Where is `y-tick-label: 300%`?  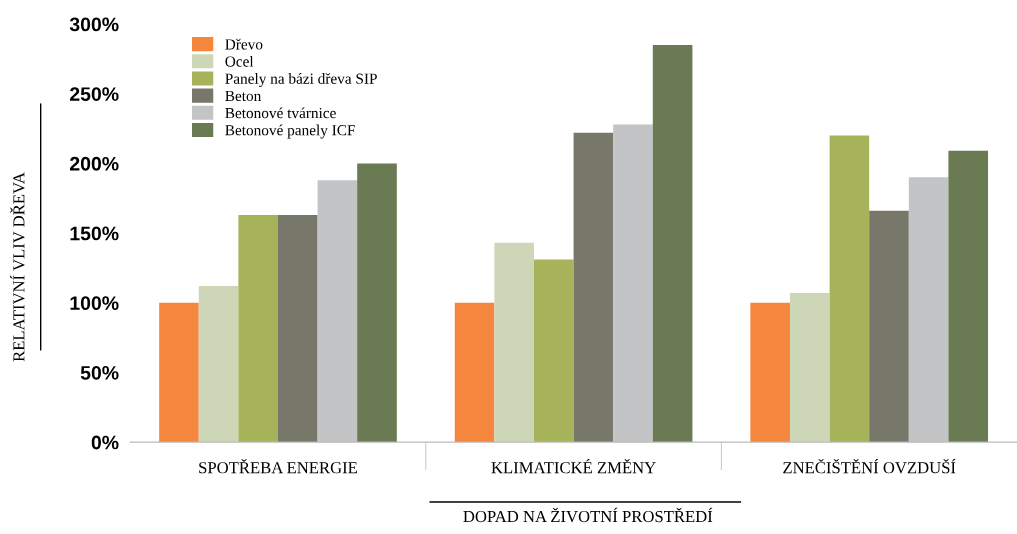 y-tick-label: 300% is located at coordinates (94, 24).